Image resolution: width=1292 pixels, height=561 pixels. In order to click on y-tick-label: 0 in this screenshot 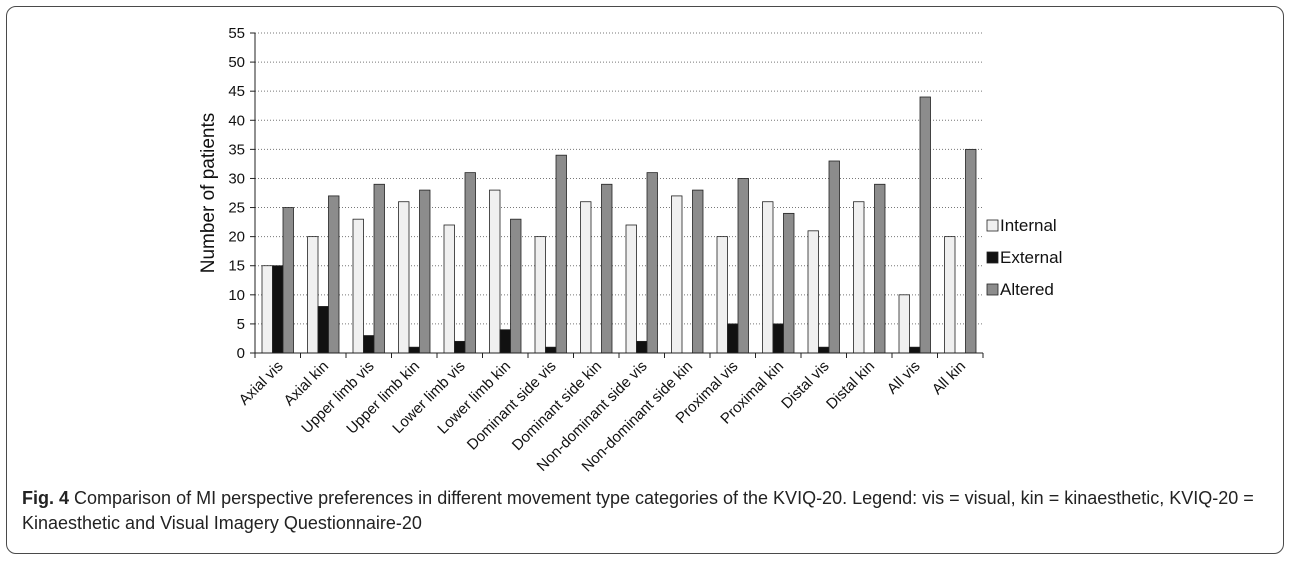, I will do `click(241, 353)`.